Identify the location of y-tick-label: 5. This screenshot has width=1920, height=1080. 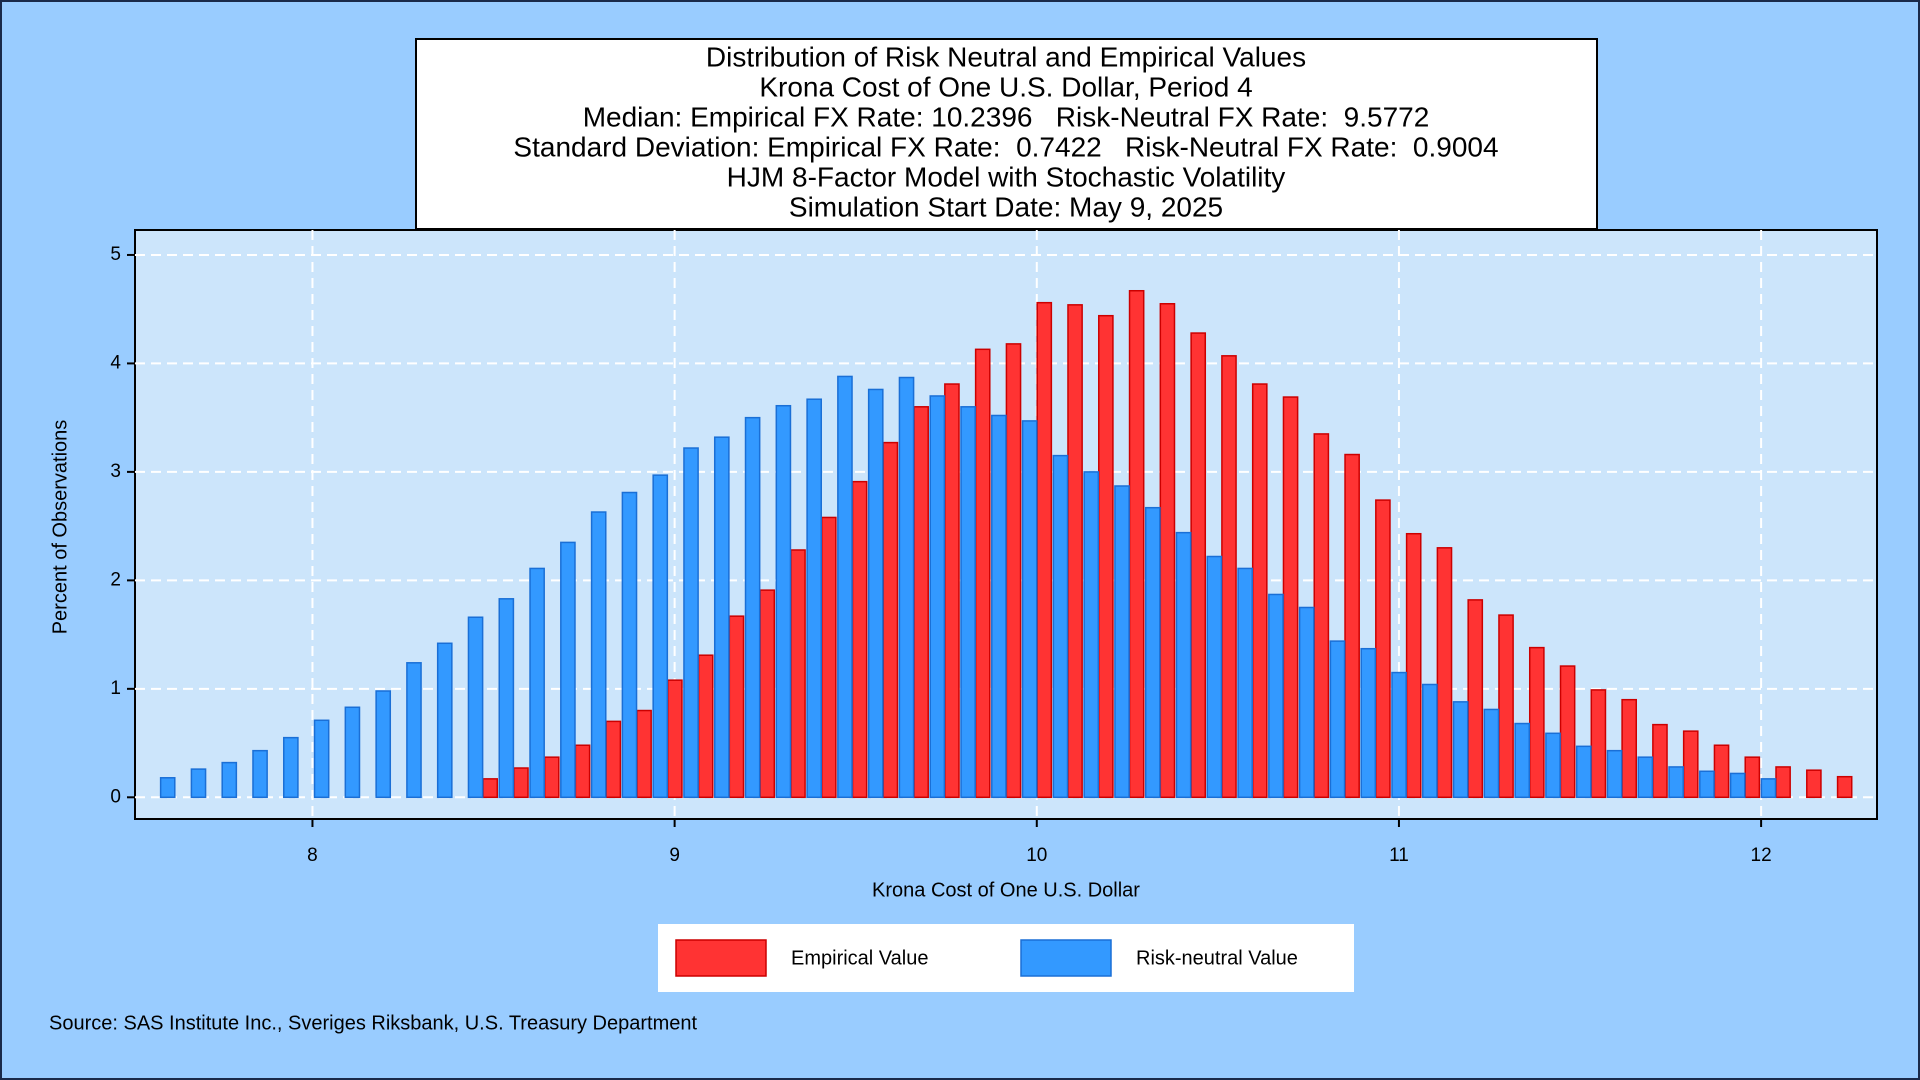
(115, 254).